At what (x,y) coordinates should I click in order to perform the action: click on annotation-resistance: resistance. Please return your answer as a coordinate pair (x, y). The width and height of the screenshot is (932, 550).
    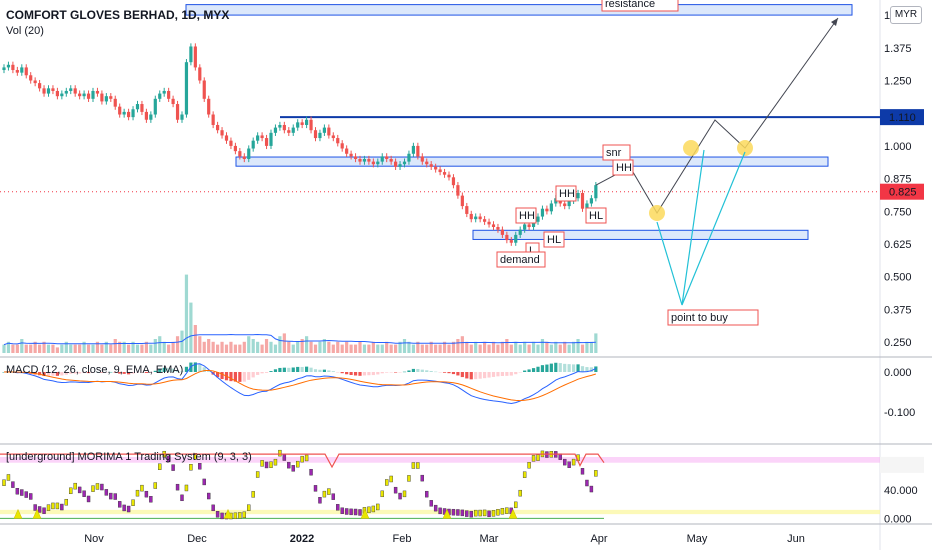
    Looking at the image, I should click on (630, 5).